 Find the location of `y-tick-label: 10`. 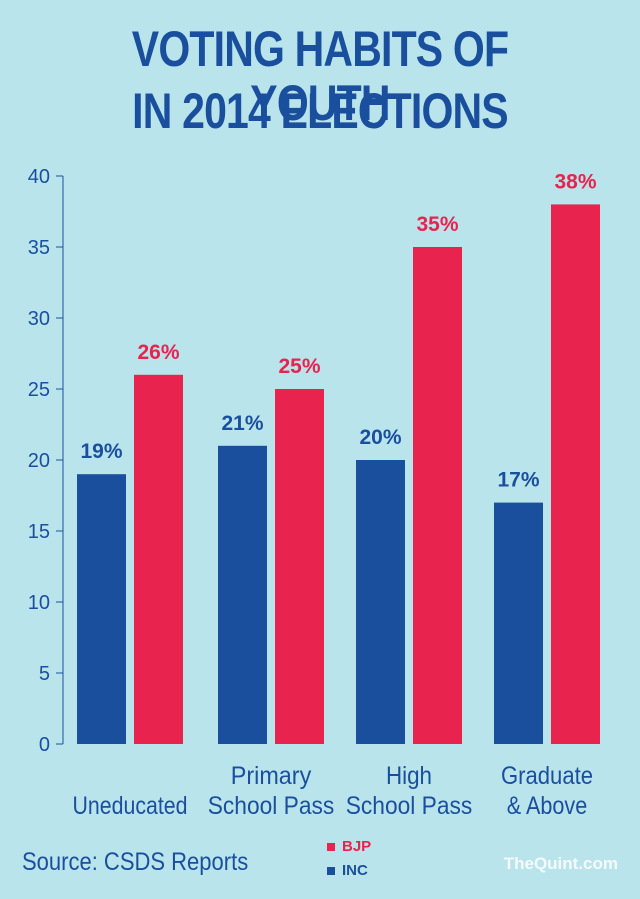

y-tick-label: 10 is located at coordinates (39, 603).